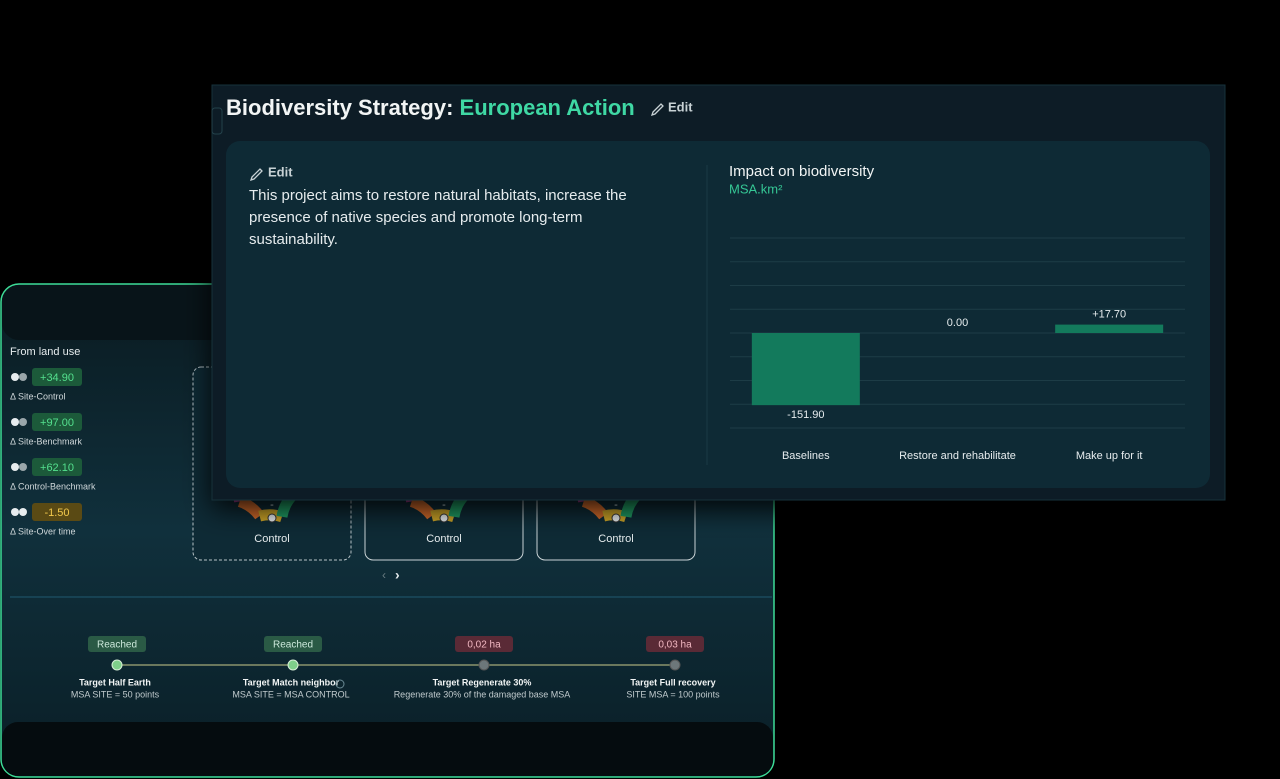 This screenshot has width=1280, height=779. I want to click on delta-value: -1.50, so click(56, 513).